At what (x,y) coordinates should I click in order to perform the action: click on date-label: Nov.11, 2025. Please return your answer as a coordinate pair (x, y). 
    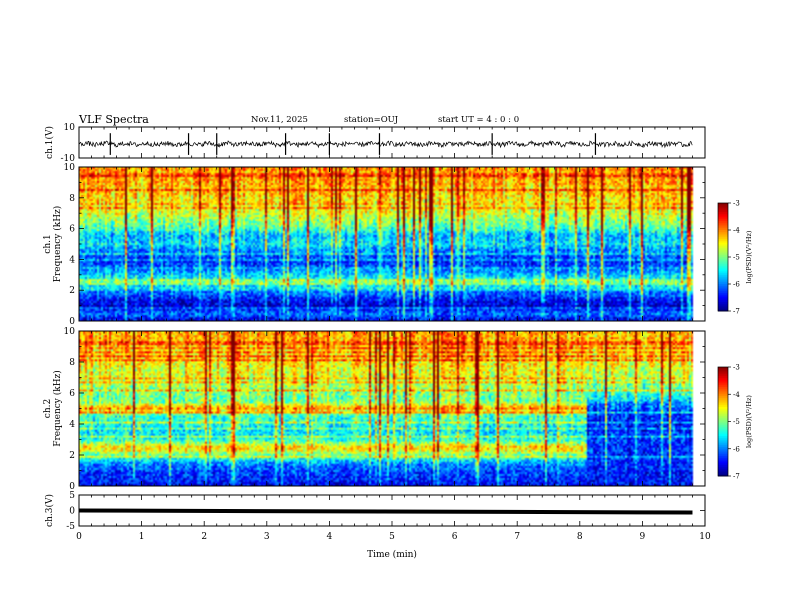
    Looking at the image, I should click on (279, 120).